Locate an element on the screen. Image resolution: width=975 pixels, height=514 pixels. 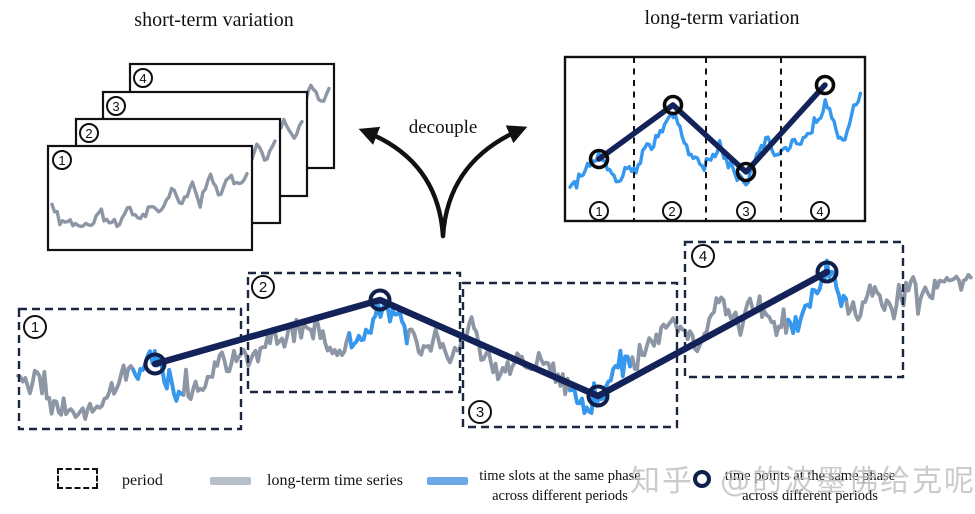
longterm-3-number: 3 is located at coordinates (746, 211).